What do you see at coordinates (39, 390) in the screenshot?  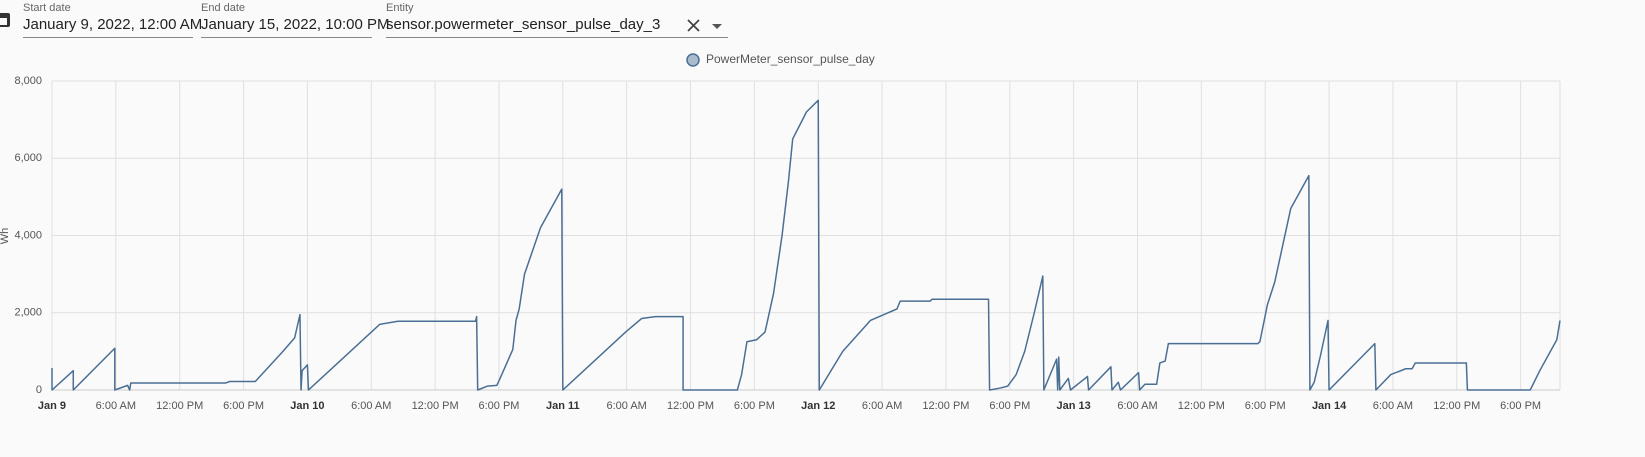 I see `y-tick-label: 0` at bounding box center [39, 390].